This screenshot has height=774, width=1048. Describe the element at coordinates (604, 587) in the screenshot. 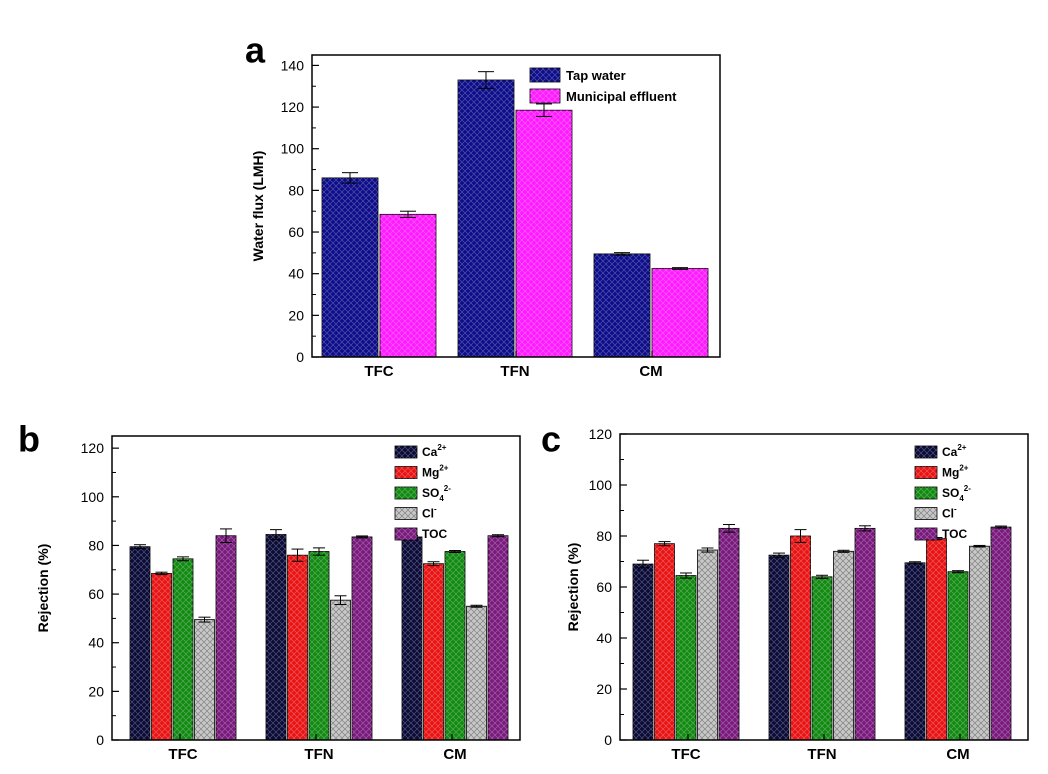

I see `y-tick-label-c-60: 60` at that location.